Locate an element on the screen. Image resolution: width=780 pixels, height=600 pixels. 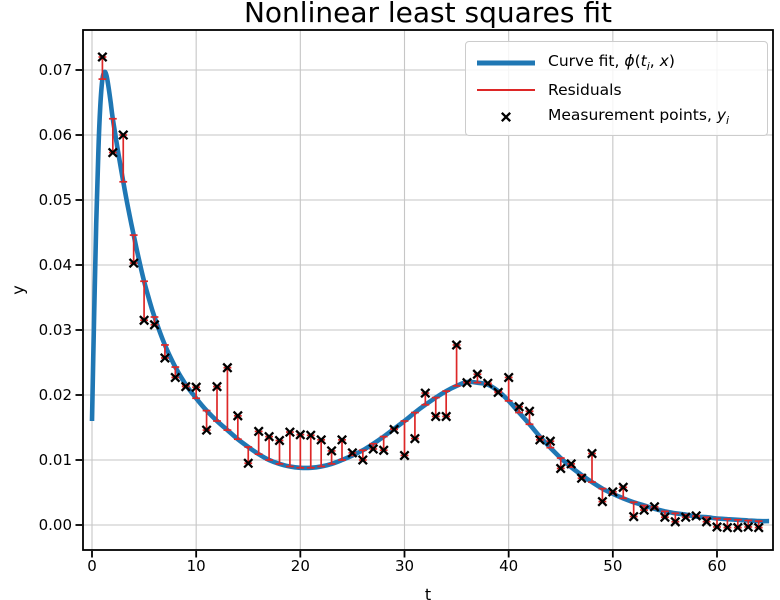
y-tick-label: 0.04 is located at coordinates (55, 265).